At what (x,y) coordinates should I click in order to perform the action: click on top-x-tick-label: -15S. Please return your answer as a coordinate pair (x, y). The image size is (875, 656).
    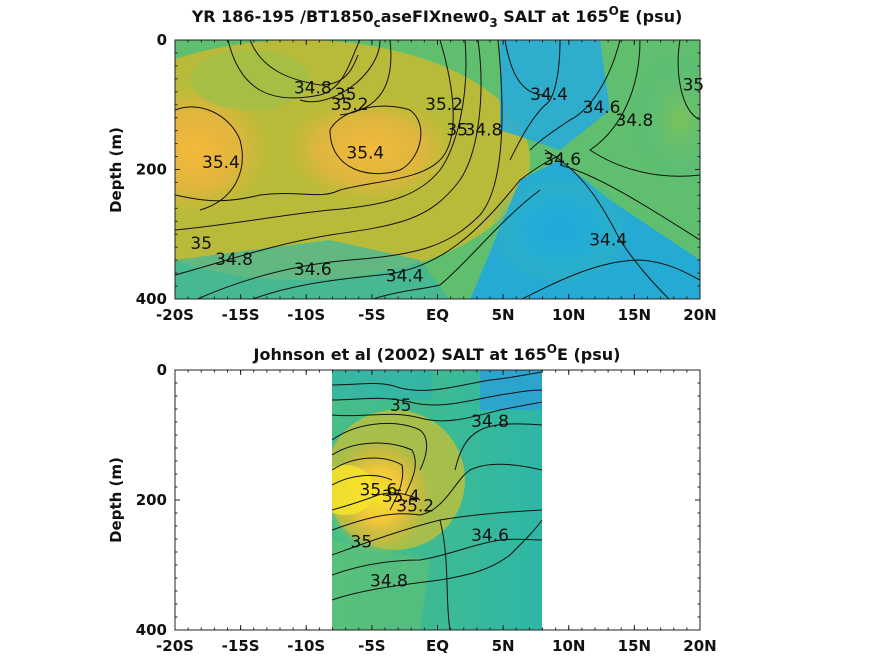
    Looking at the image, I should click on (241, 315).